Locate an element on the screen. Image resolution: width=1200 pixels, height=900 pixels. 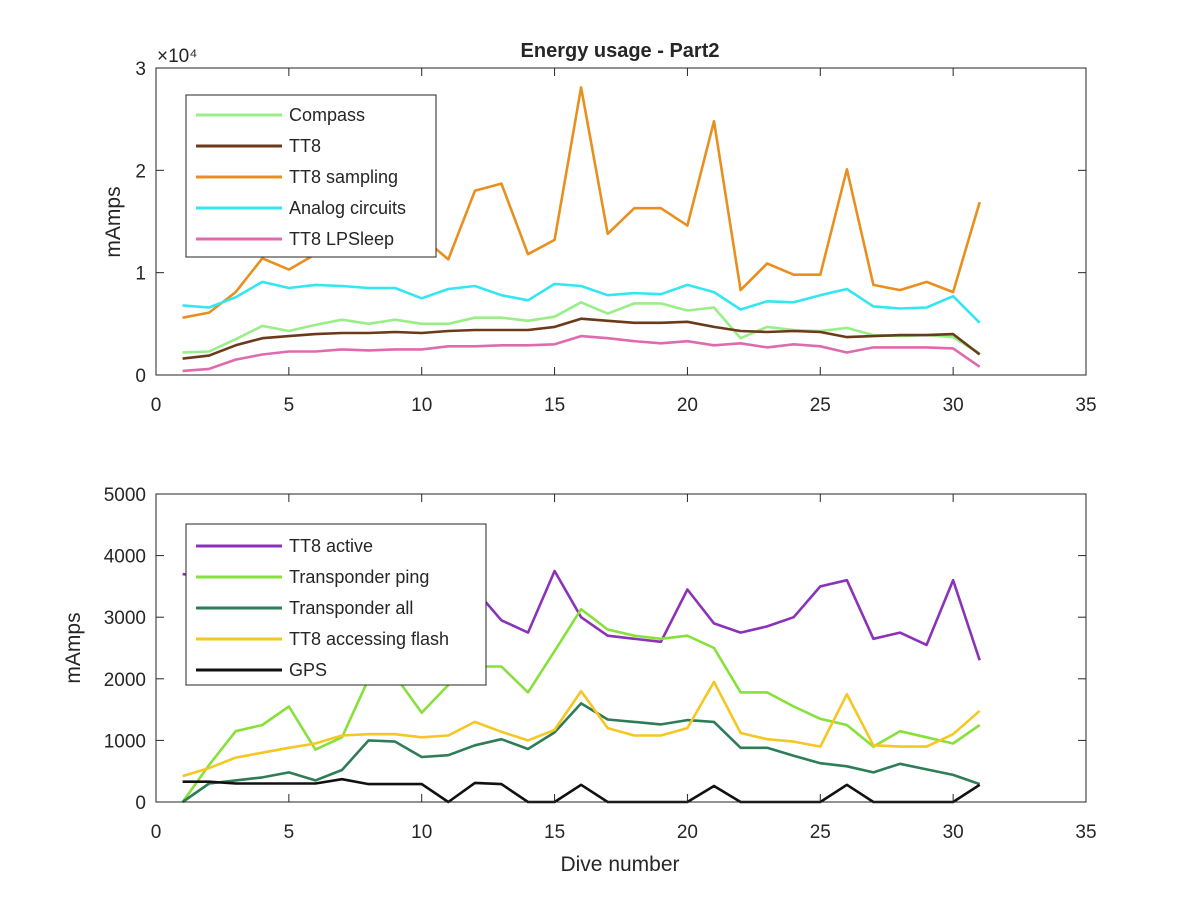
y-tick-label: 3 is located at coordinates (140, 69).